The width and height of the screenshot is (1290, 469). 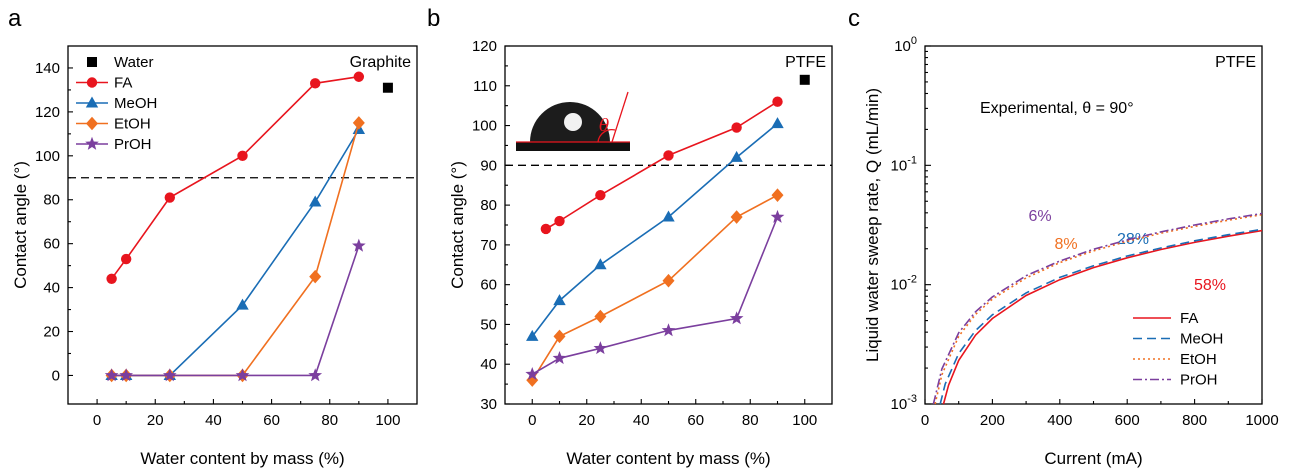 I want to click on percent-label: 8%, so click(x=1065, y=244).